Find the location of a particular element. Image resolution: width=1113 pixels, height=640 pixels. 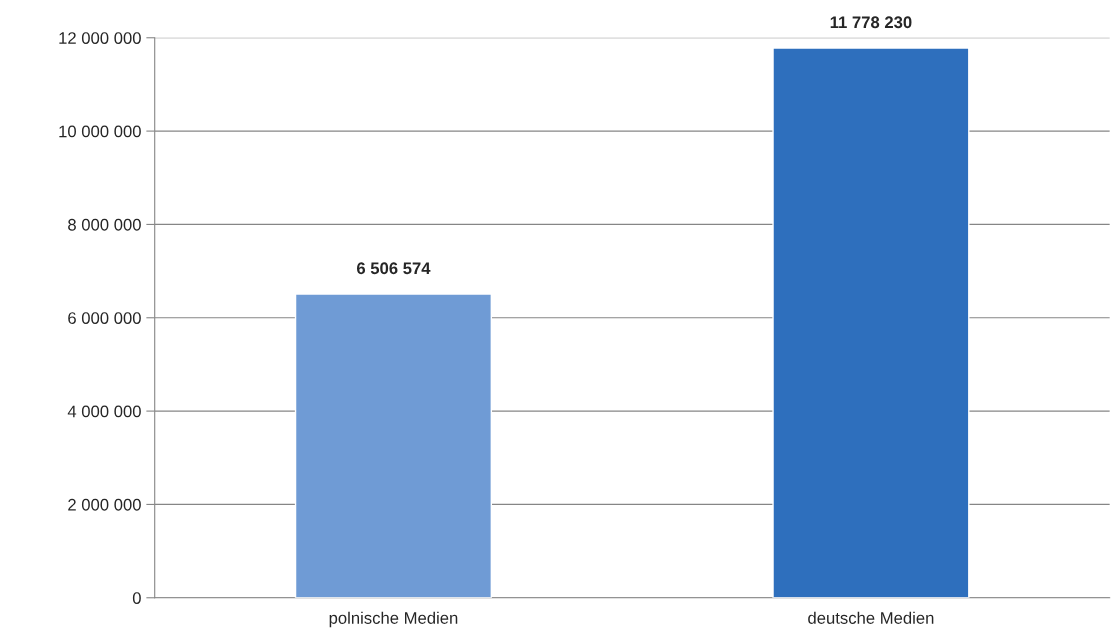

data-label: 11 778 230 is located at coordinates (871, 22).